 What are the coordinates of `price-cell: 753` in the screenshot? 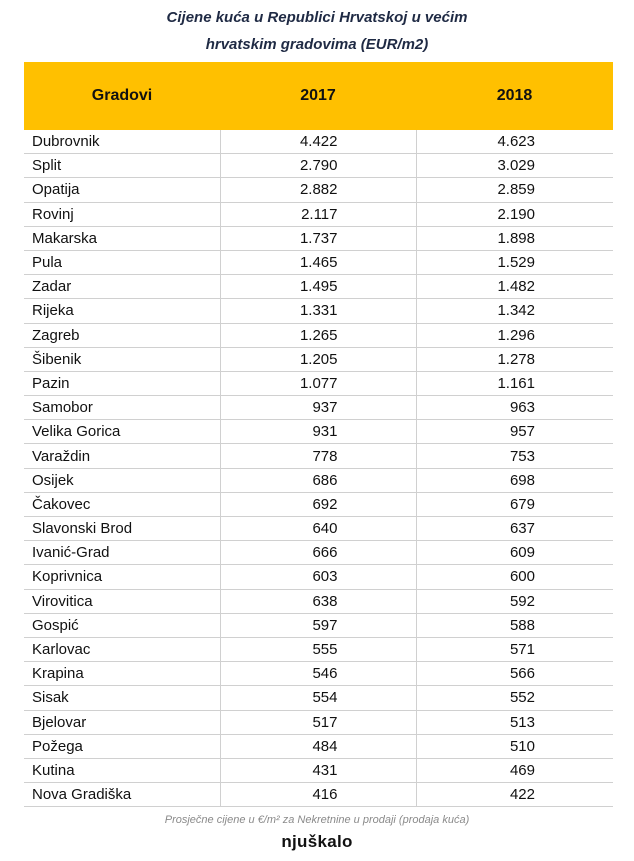 It's located at (514, 456).